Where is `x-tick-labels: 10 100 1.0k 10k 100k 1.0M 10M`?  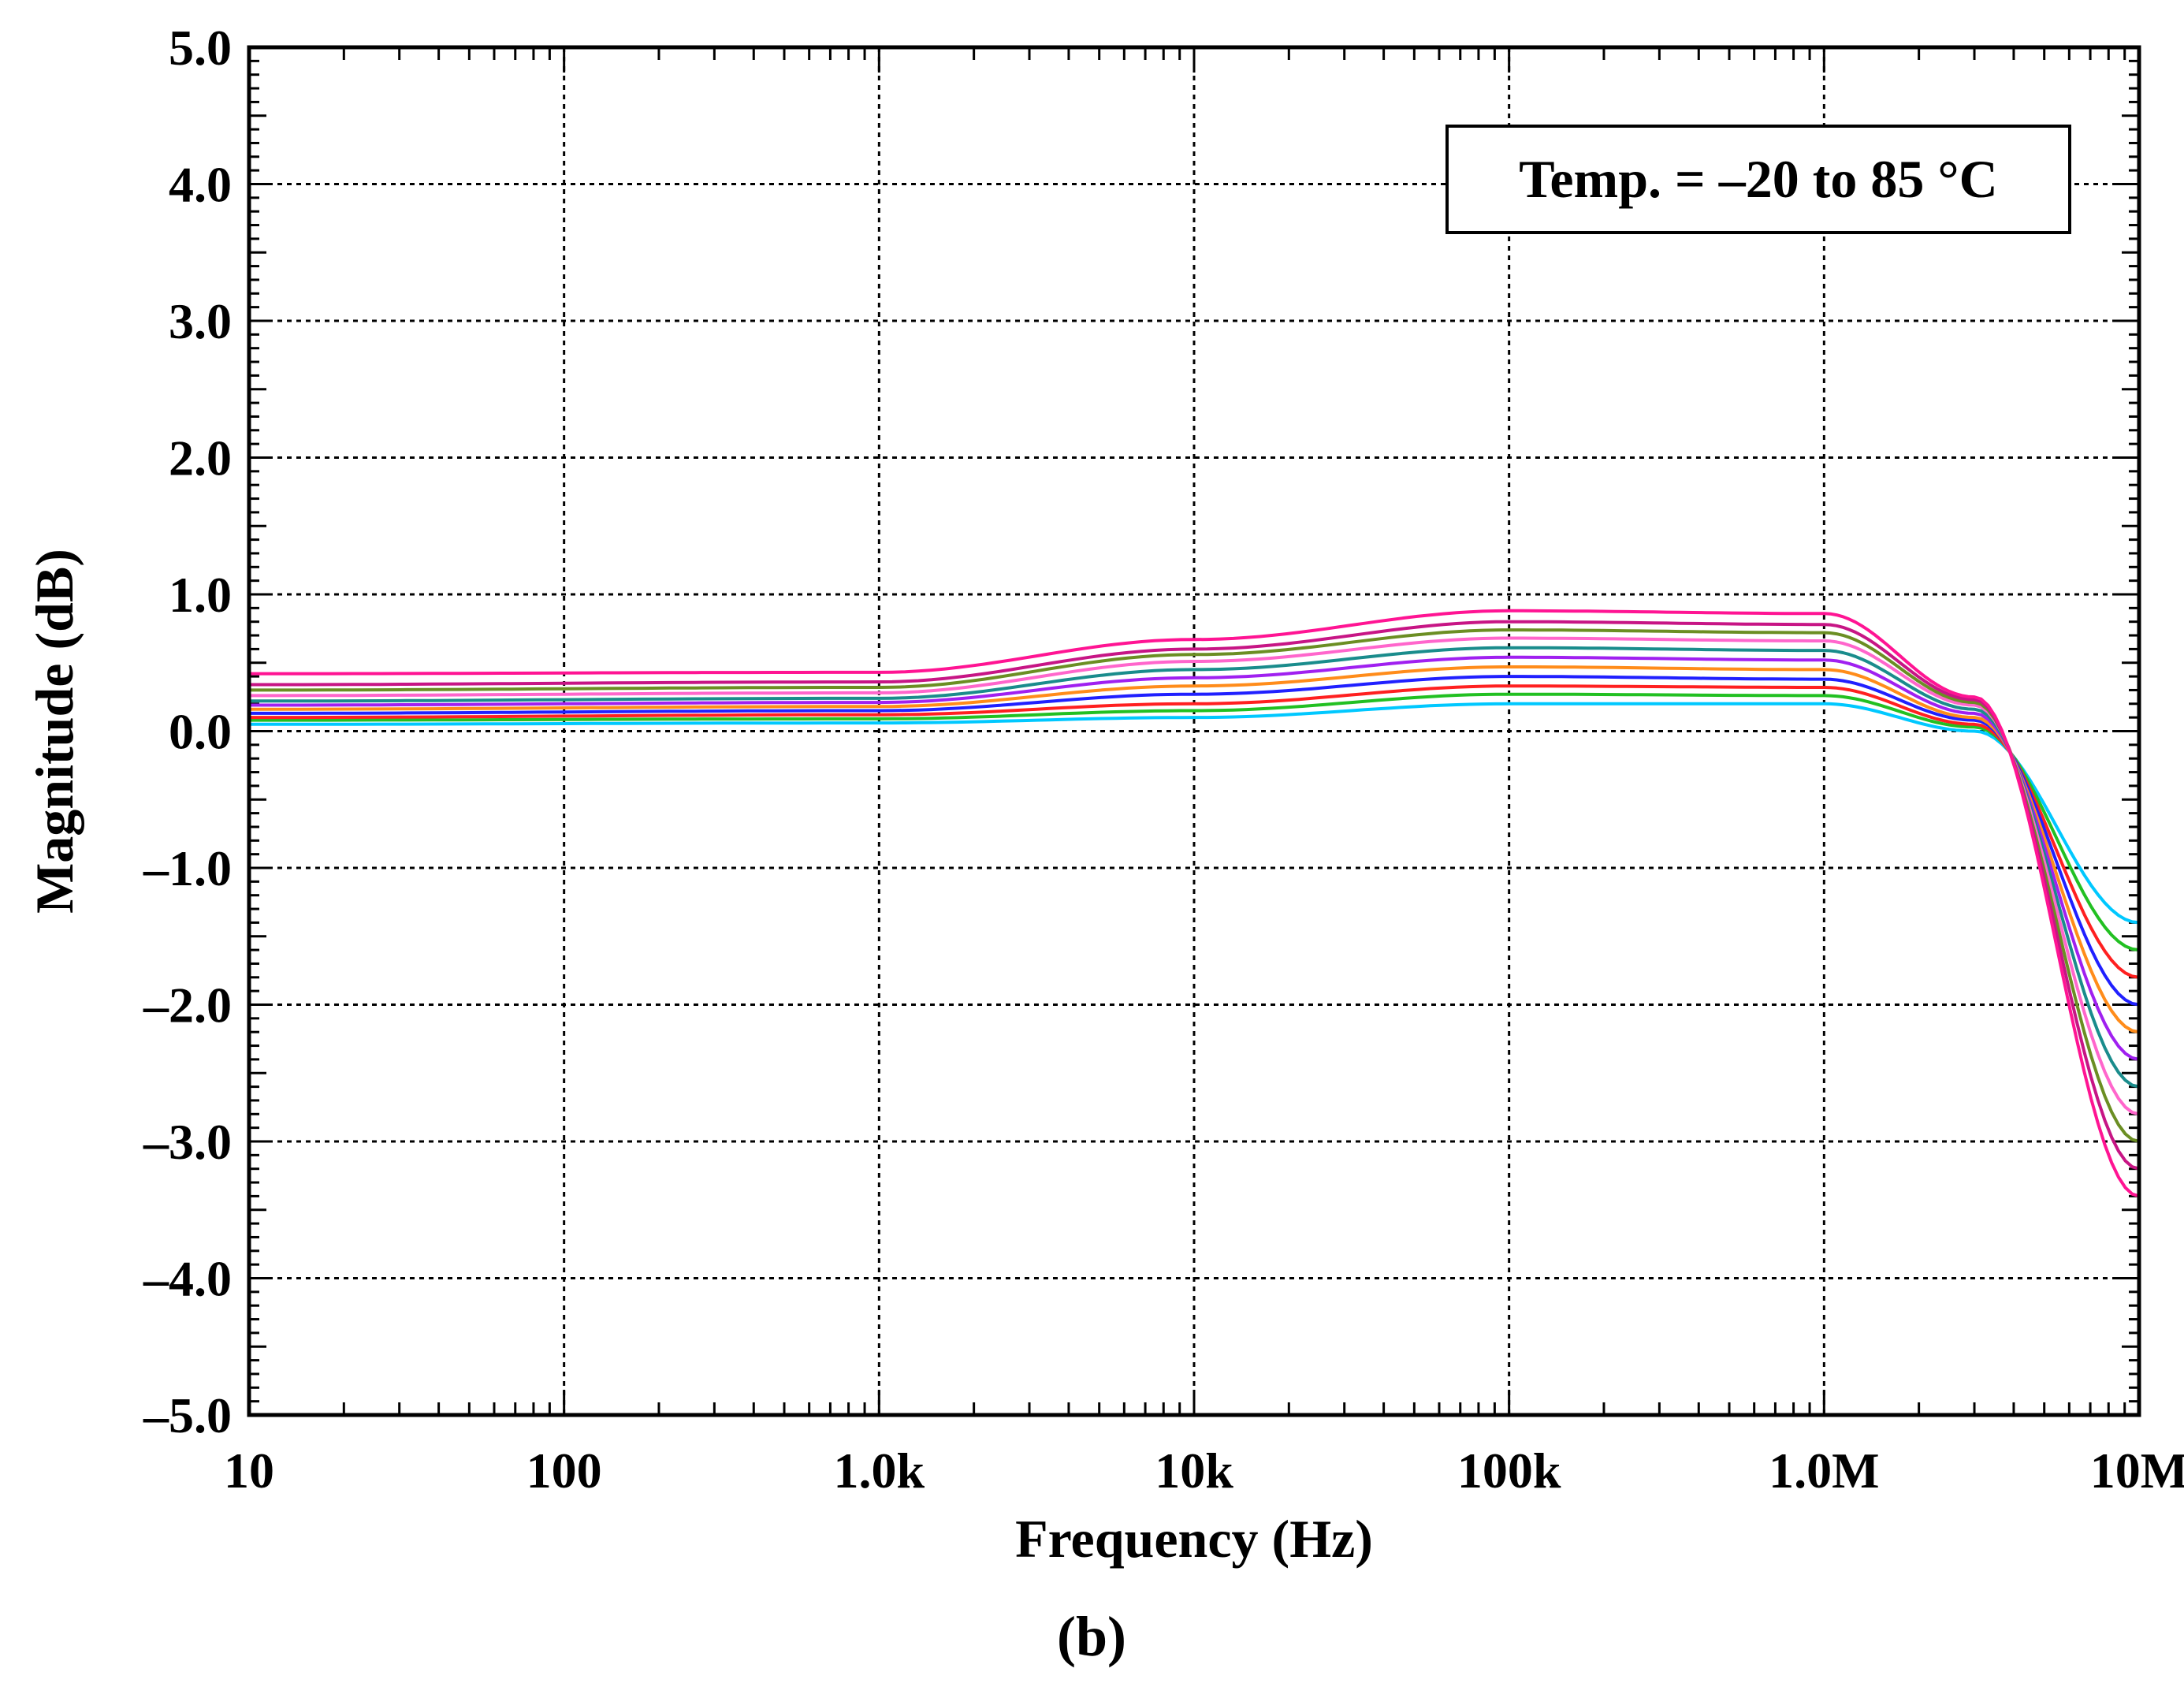
x-tick-labels: 10 100 1.0k 10k 100k 1.0M 10M is located at coordinates (1204, 1471).